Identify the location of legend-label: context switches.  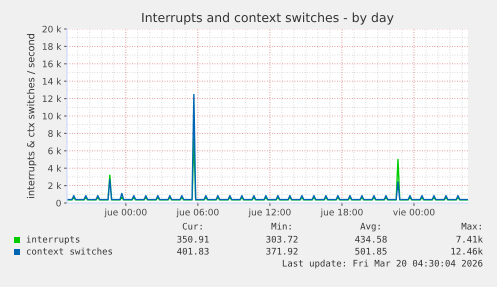
(69, 251).